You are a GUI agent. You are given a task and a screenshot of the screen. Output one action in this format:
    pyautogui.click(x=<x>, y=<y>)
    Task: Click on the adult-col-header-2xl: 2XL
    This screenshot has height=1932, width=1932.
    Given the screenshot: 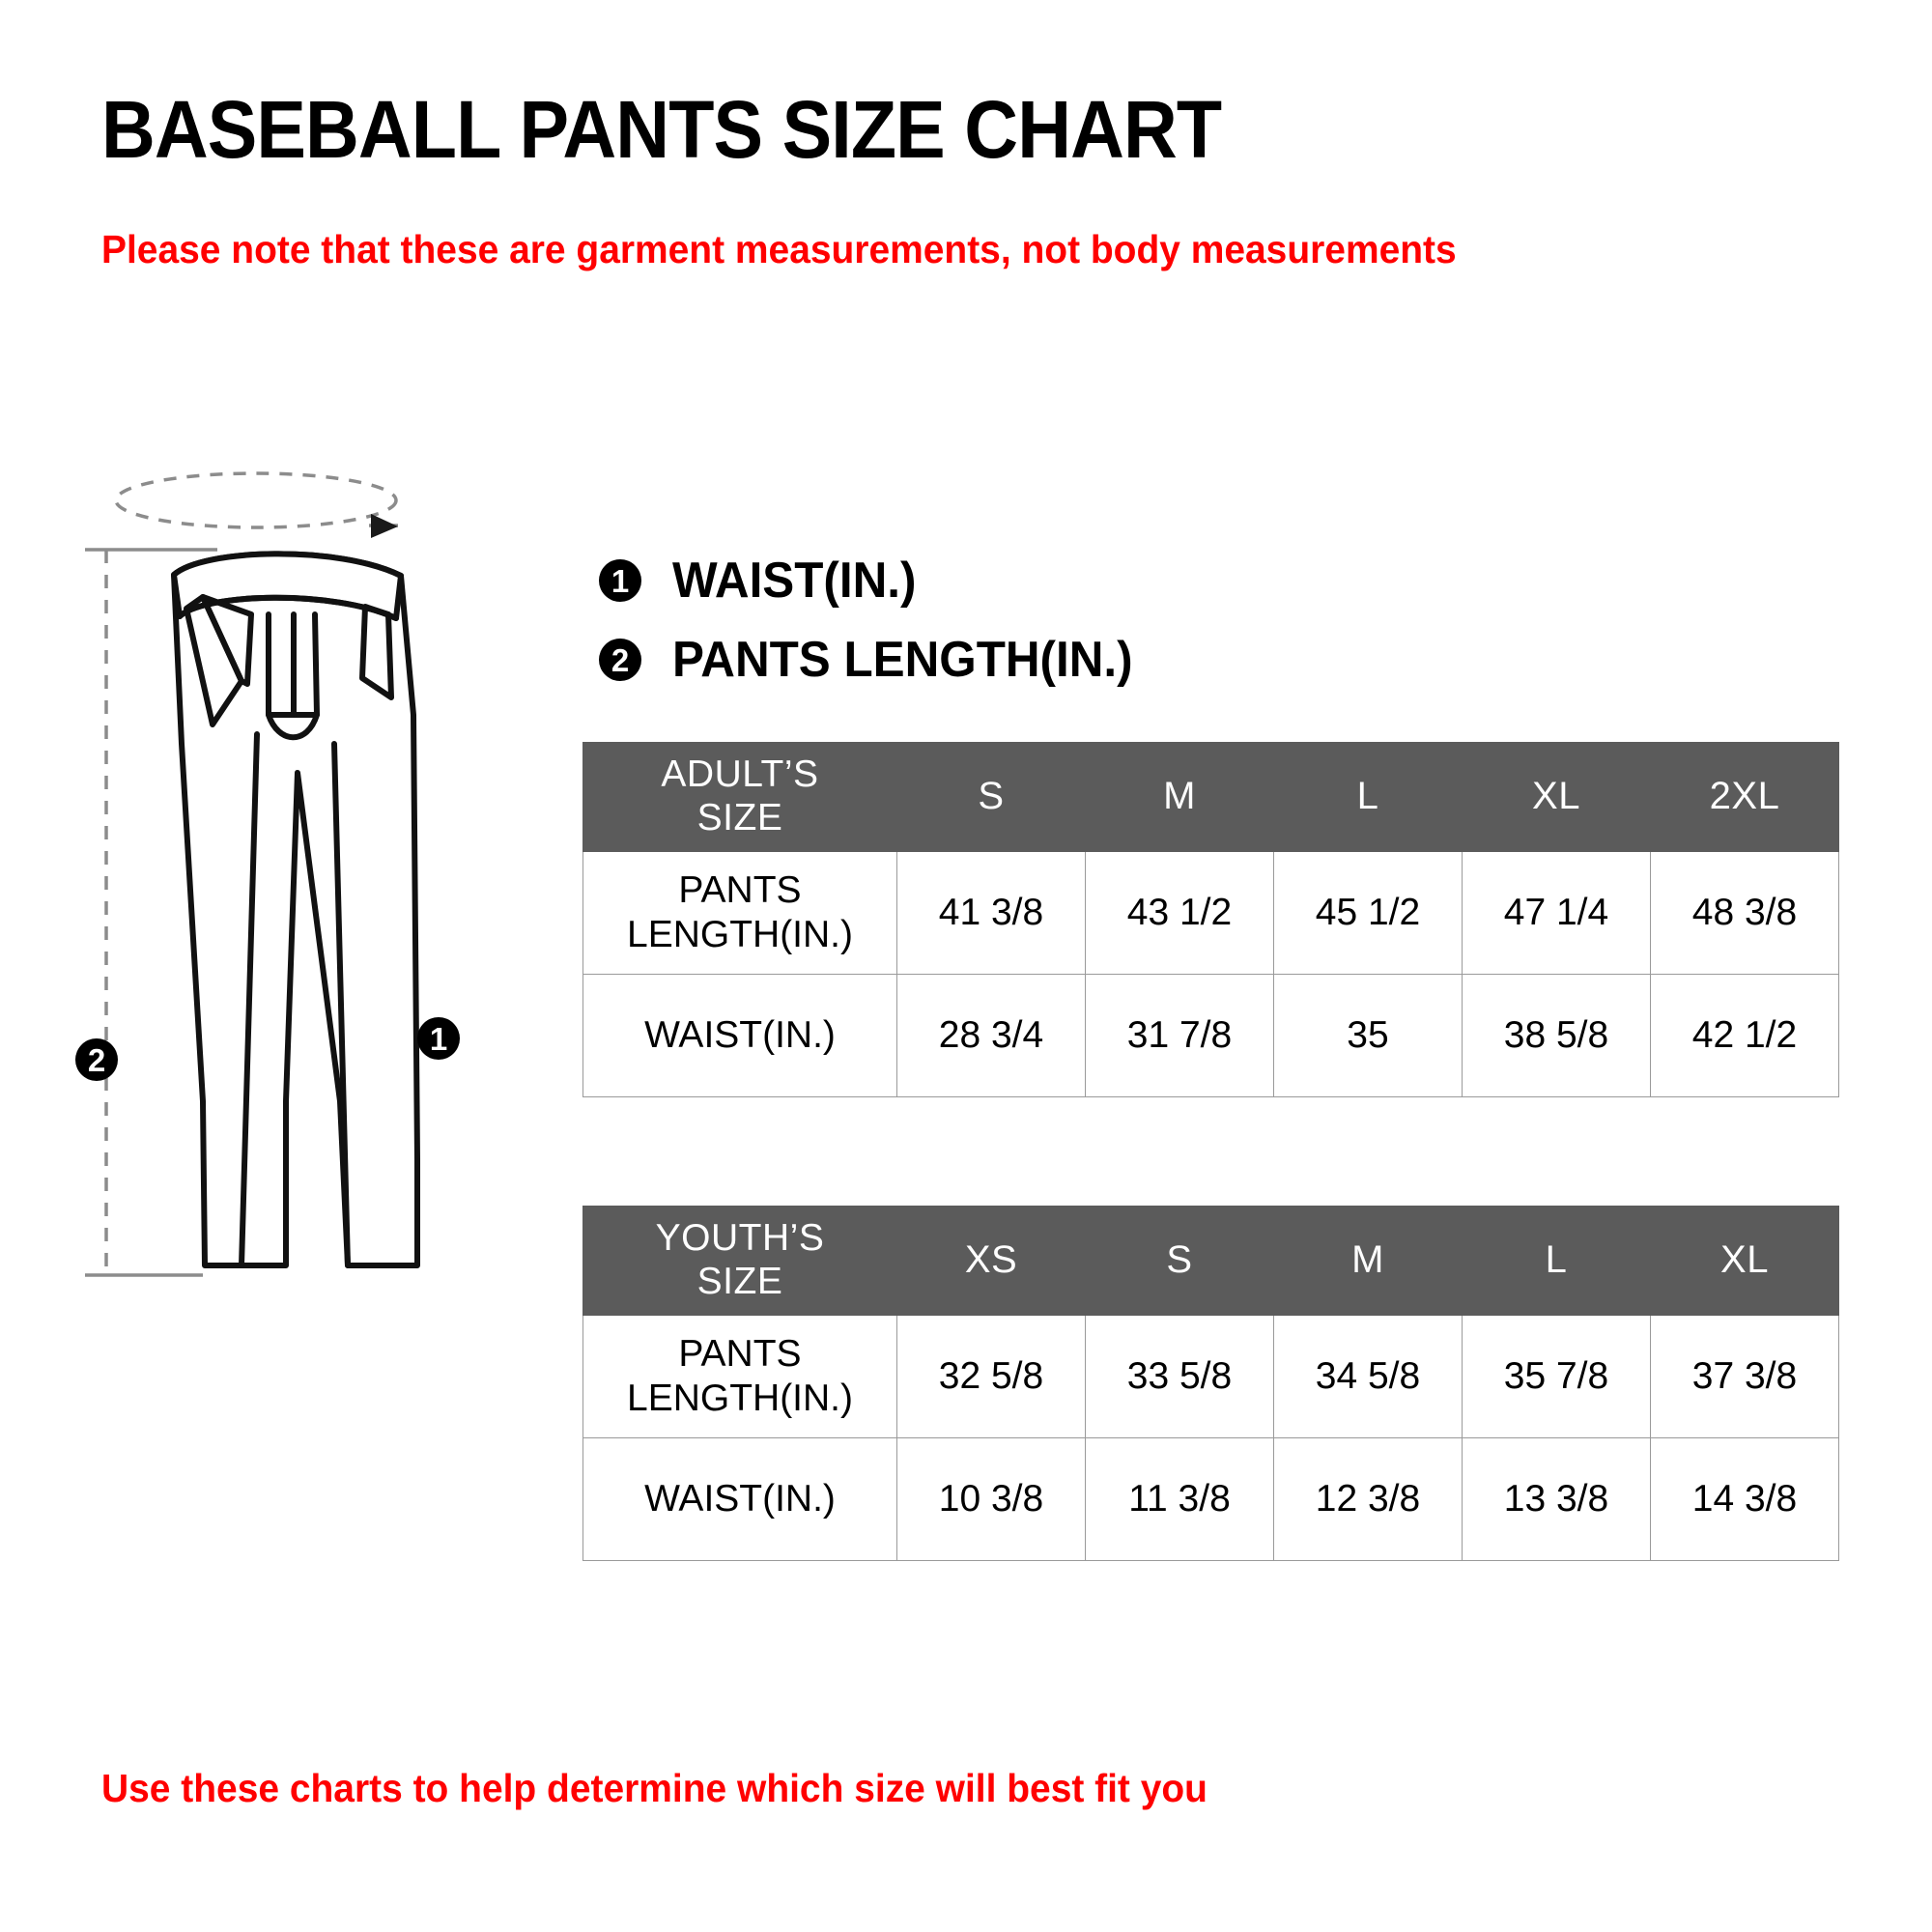 What is the action you would take?
    pyautogui.click(x=1744, y=797)
    